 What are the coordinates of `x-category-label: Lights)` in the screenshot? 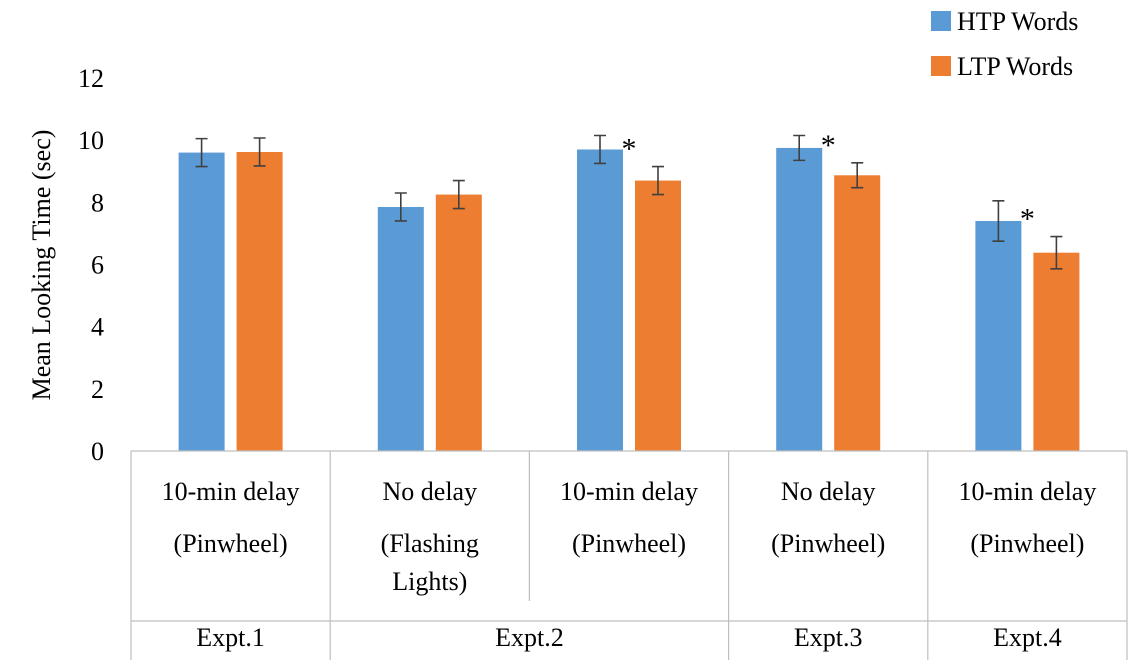 It's located at (429, 581).